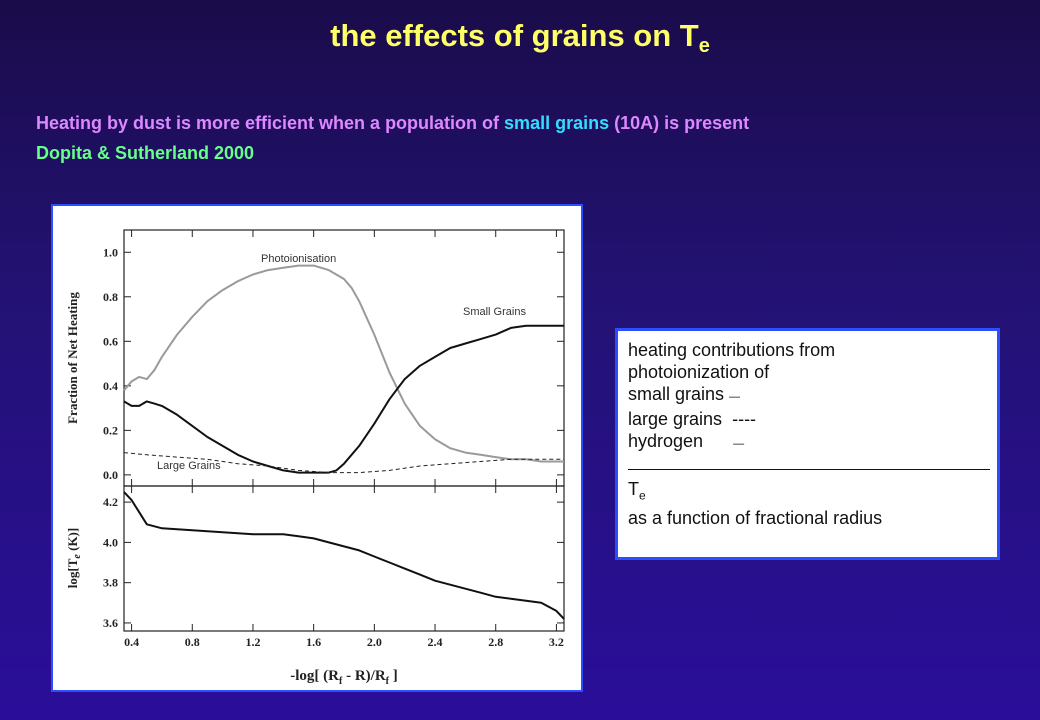 Image resolution: width=1040 pixels, height=720 pixels. Describe the element at coordinates (684, 394) in the screenshot. I see `legend-line-3: small grains —` at that location.